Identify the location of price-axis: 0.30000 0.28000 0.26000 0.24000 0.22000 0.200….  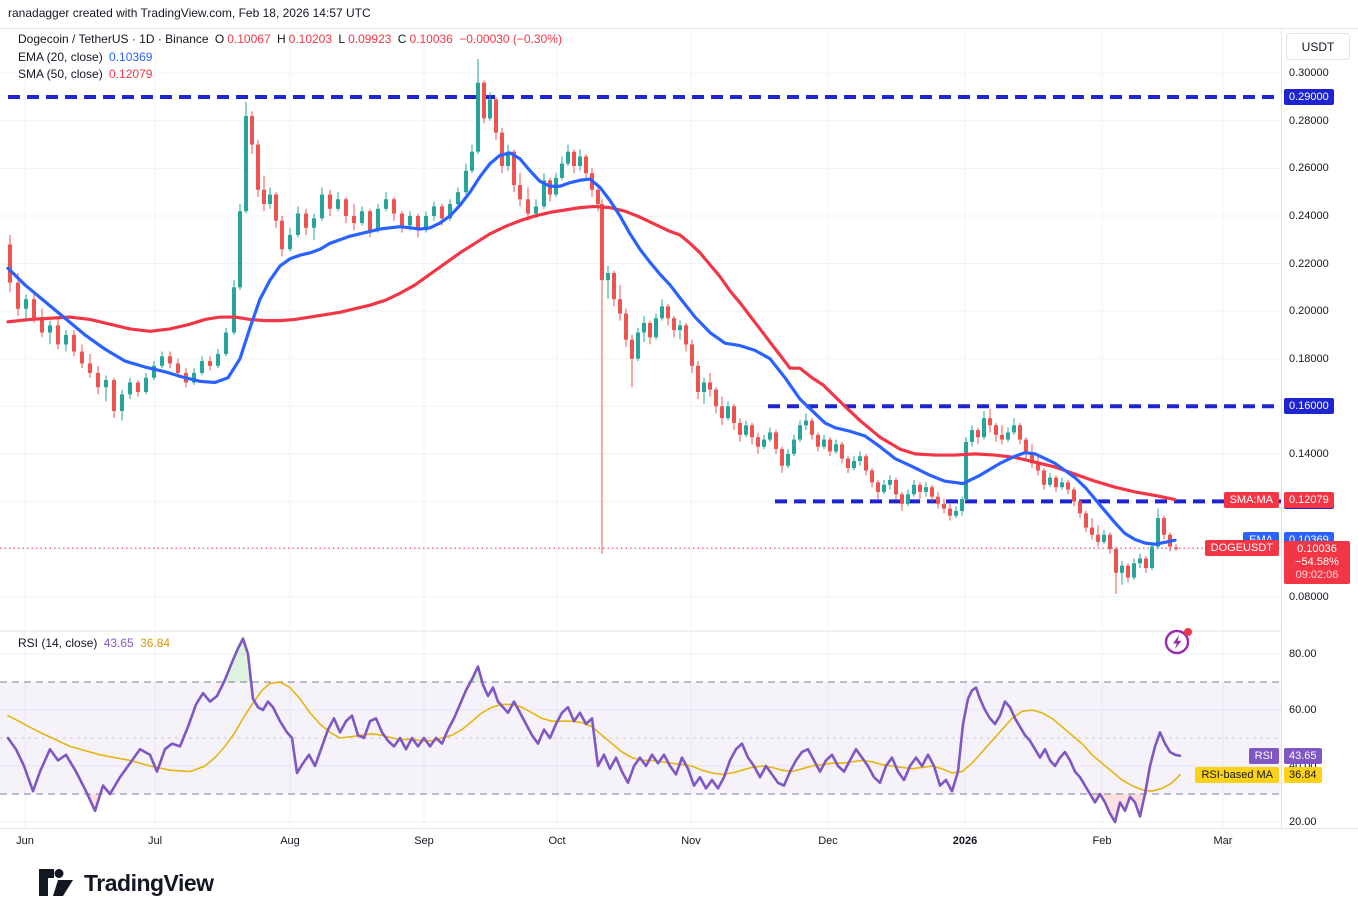
(1319, 428).